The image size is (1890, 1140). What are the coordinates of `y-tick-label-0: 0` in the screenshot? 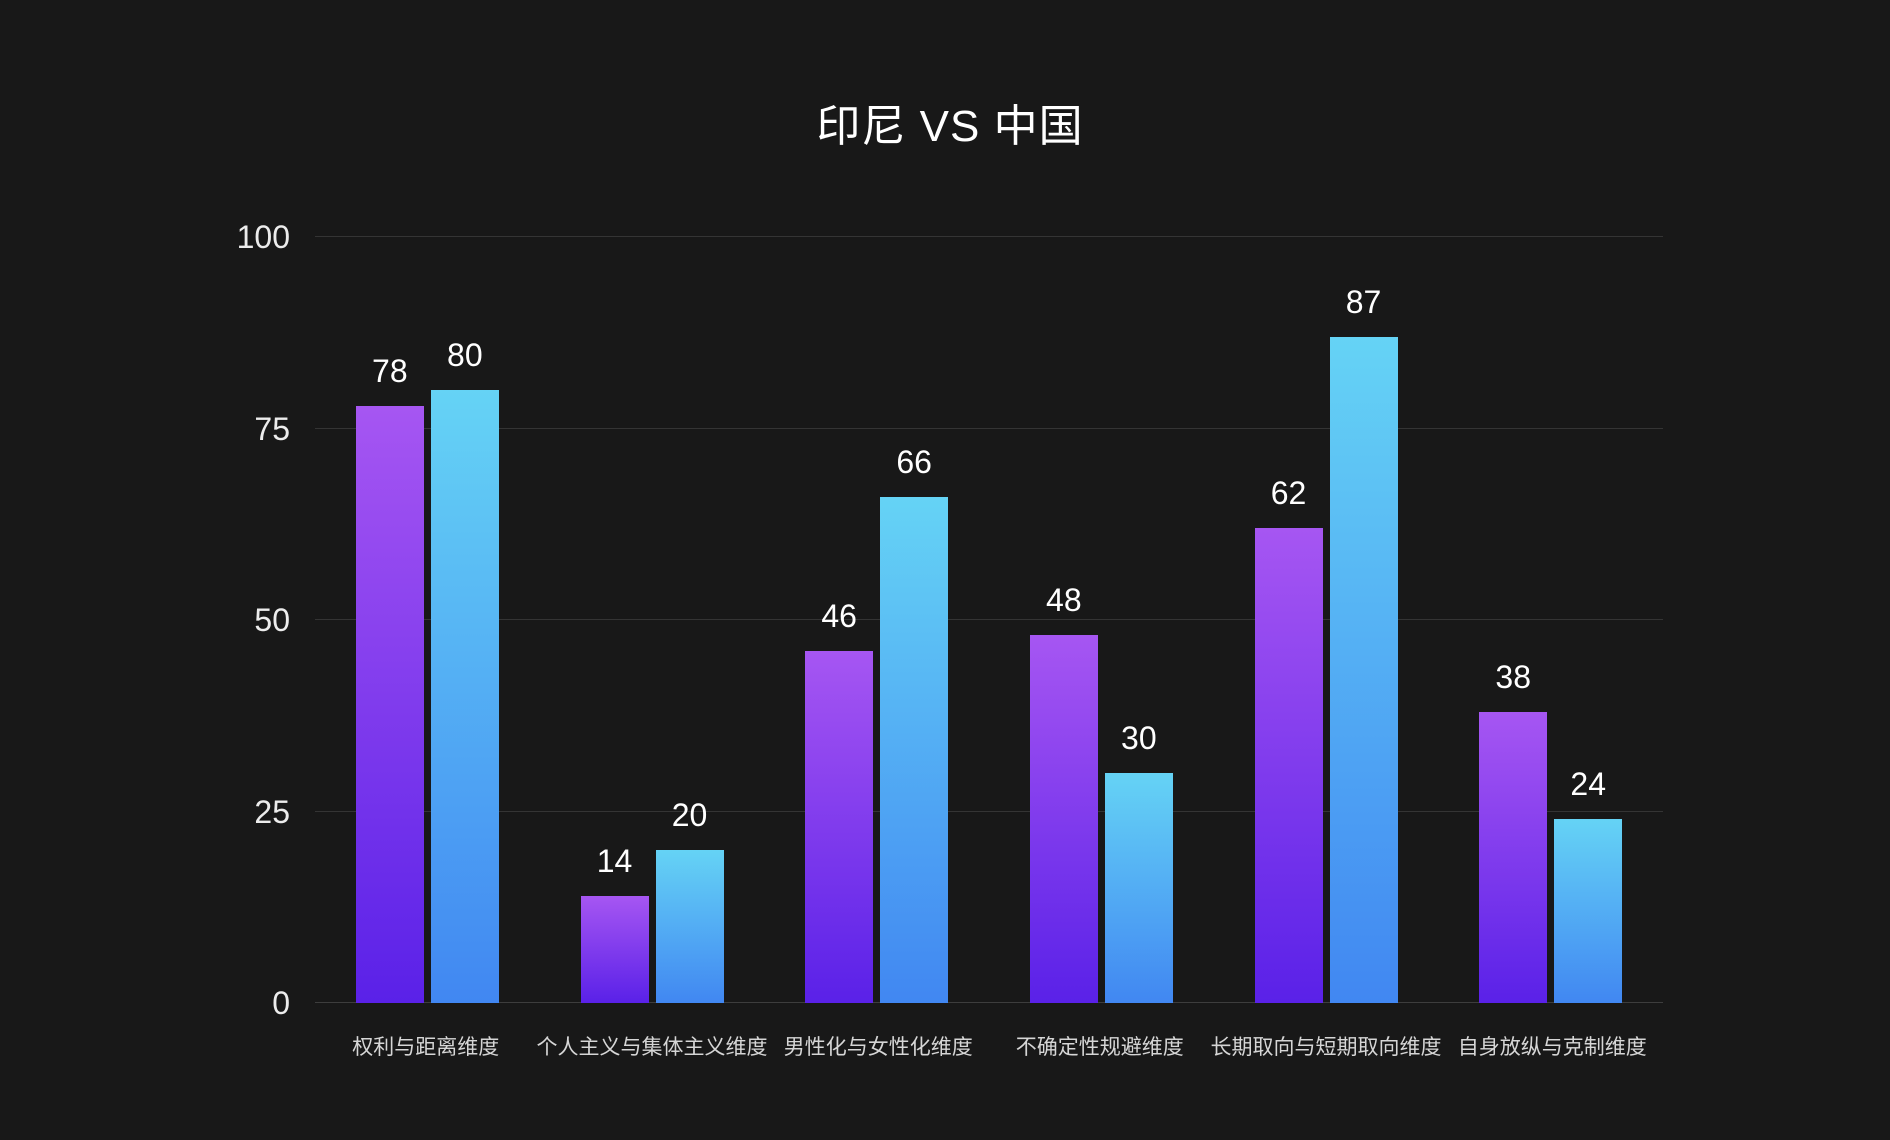 It's located at (281, 1003).